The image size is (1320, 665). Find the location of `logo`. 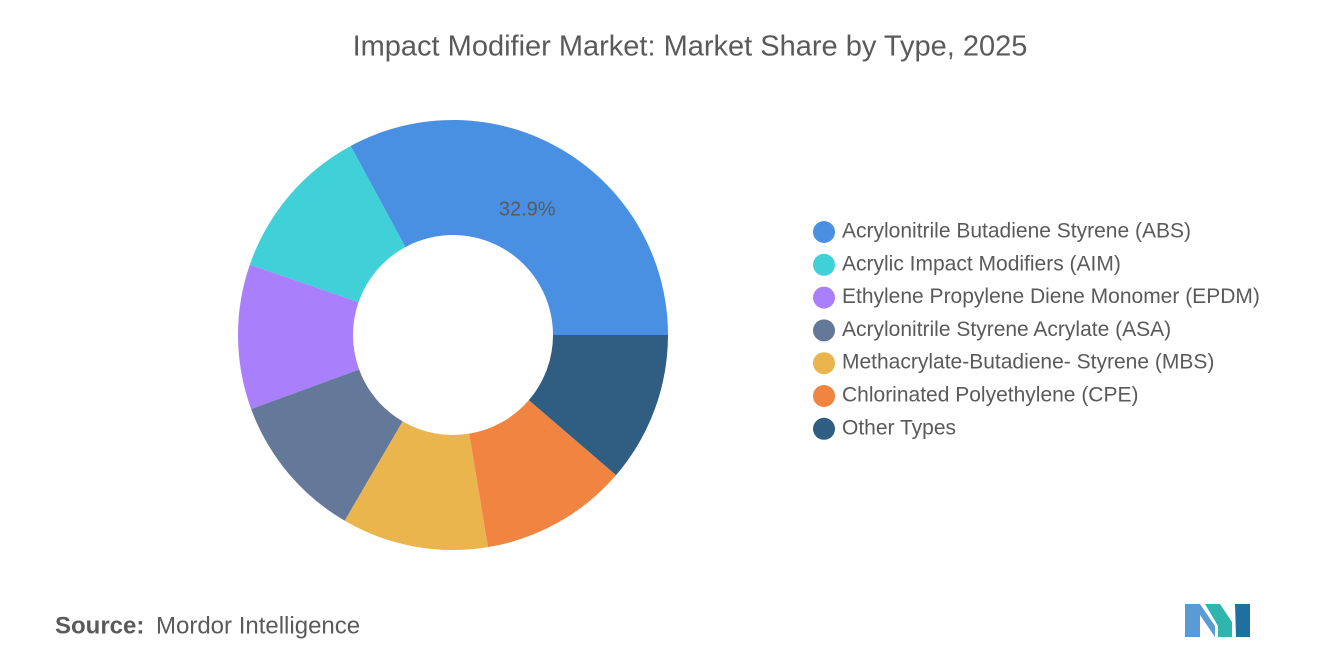

logo is located at coordinates (1217, 620).